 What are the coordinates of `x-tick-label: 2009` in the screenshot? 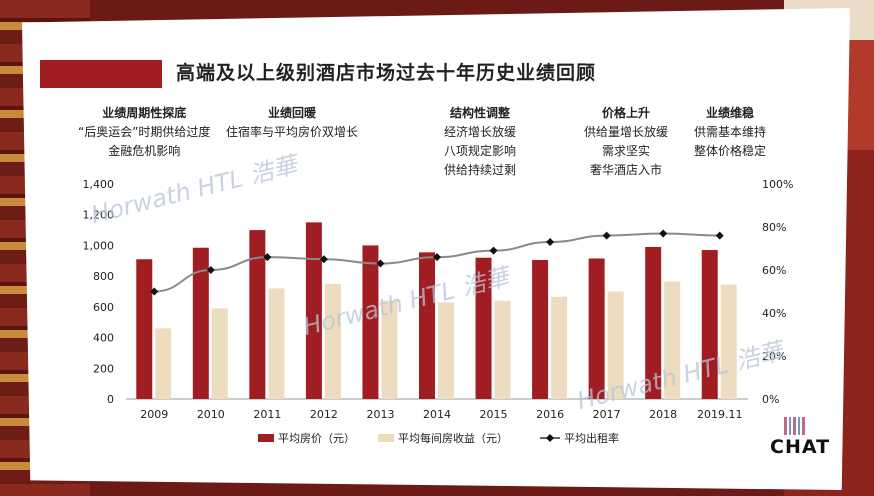 It's located at (154, 414).